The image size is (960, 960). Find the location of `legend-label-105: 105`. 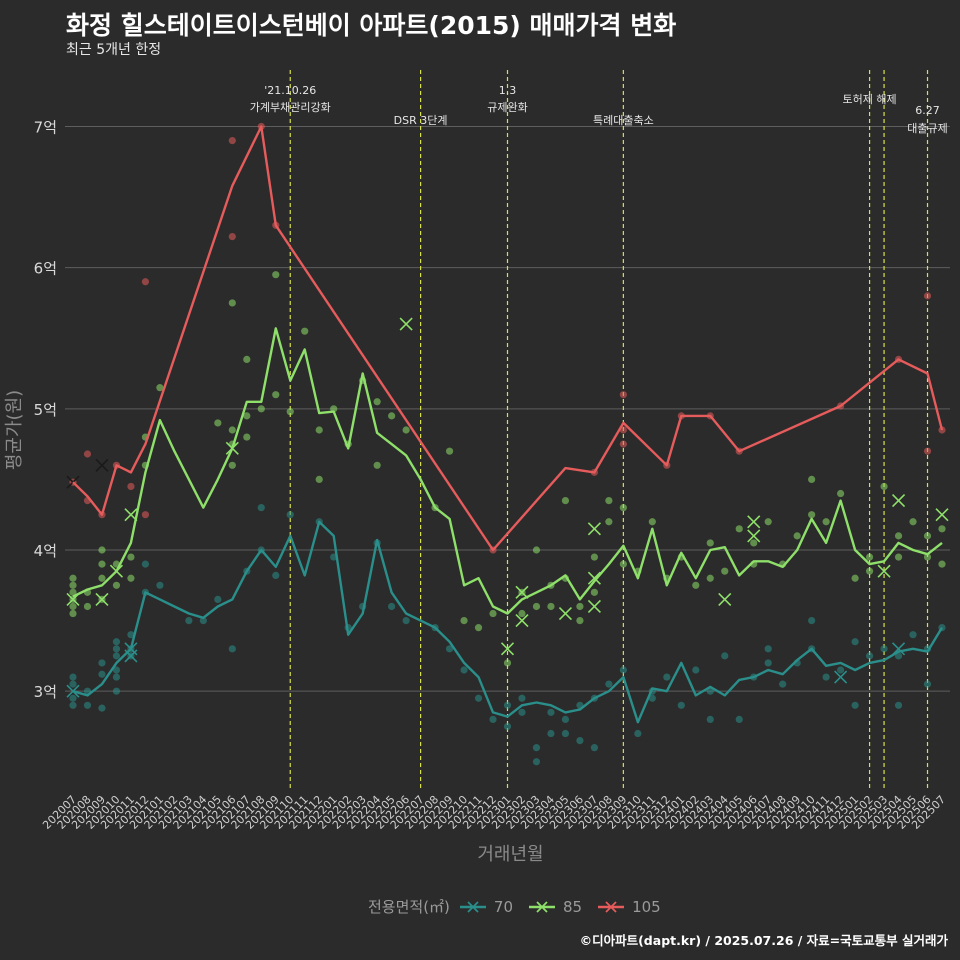

legend-label-105: 105 is located at coordinates (646, 906).